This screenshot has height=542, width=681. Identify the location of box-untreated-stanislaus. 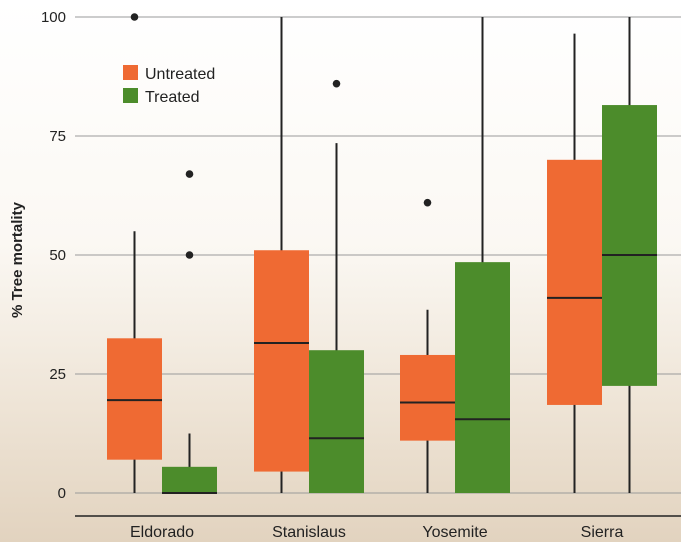
(281, 361).